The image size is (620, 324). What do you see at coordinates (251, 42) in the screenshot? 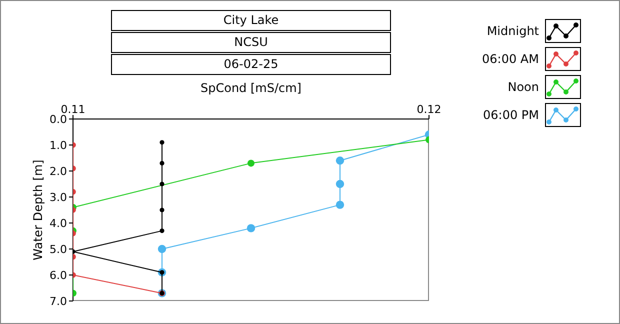
I see `chart-subtitle: NCSU` at bounding box center [251, 42].